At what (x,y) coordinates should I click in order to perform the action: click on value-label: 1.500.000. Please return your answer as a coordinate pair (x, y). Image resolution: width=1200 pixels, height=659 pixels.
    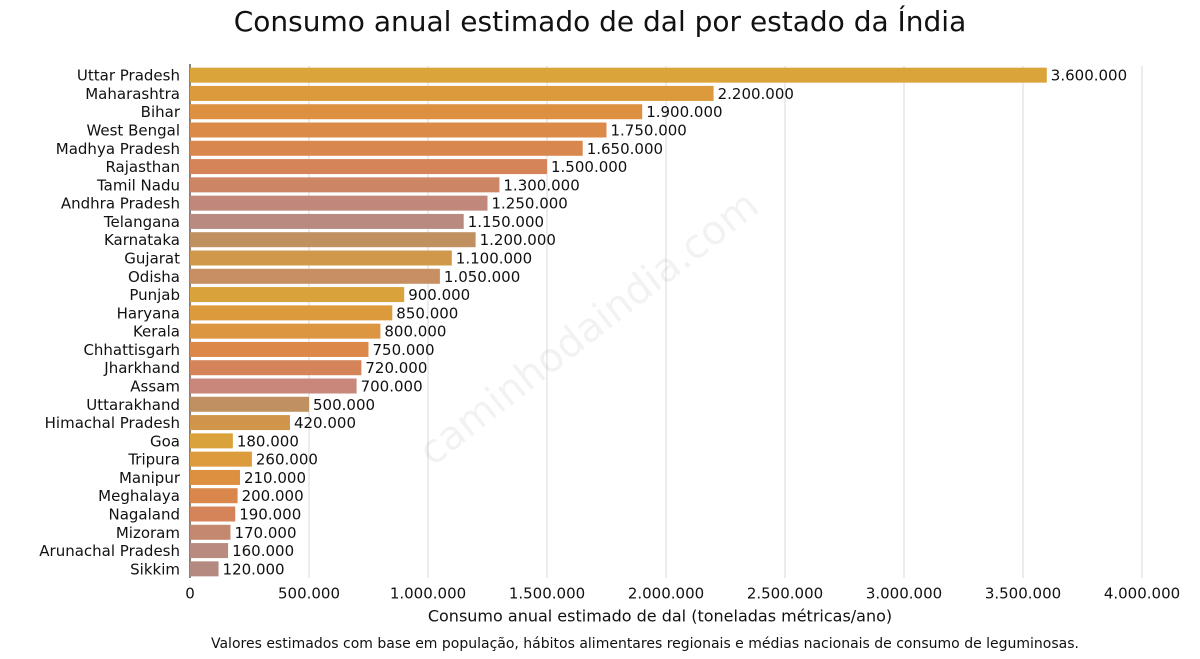
    Looking at the image, I should click on (589, 167).